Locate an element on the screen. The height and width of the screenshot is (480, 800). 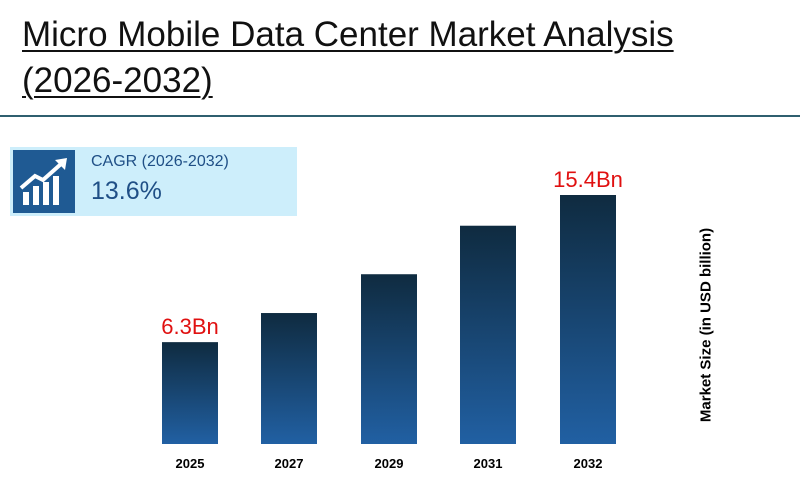
x-tick-label: 2027 is located at coordinates (289, 463).